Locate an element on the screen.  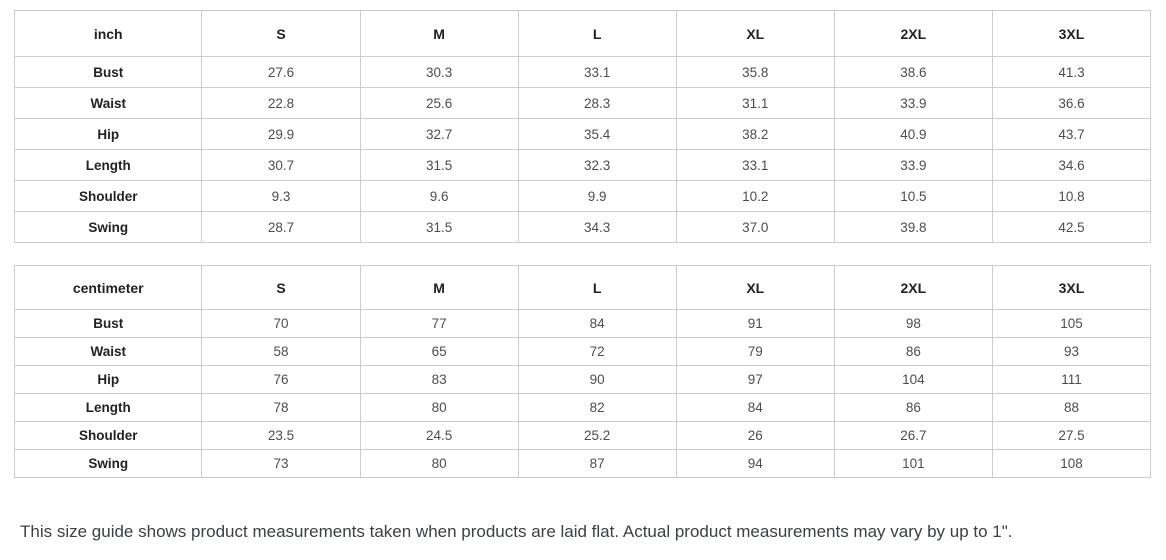
measurement-value: 30.3 is located at coordinates (439, 72).